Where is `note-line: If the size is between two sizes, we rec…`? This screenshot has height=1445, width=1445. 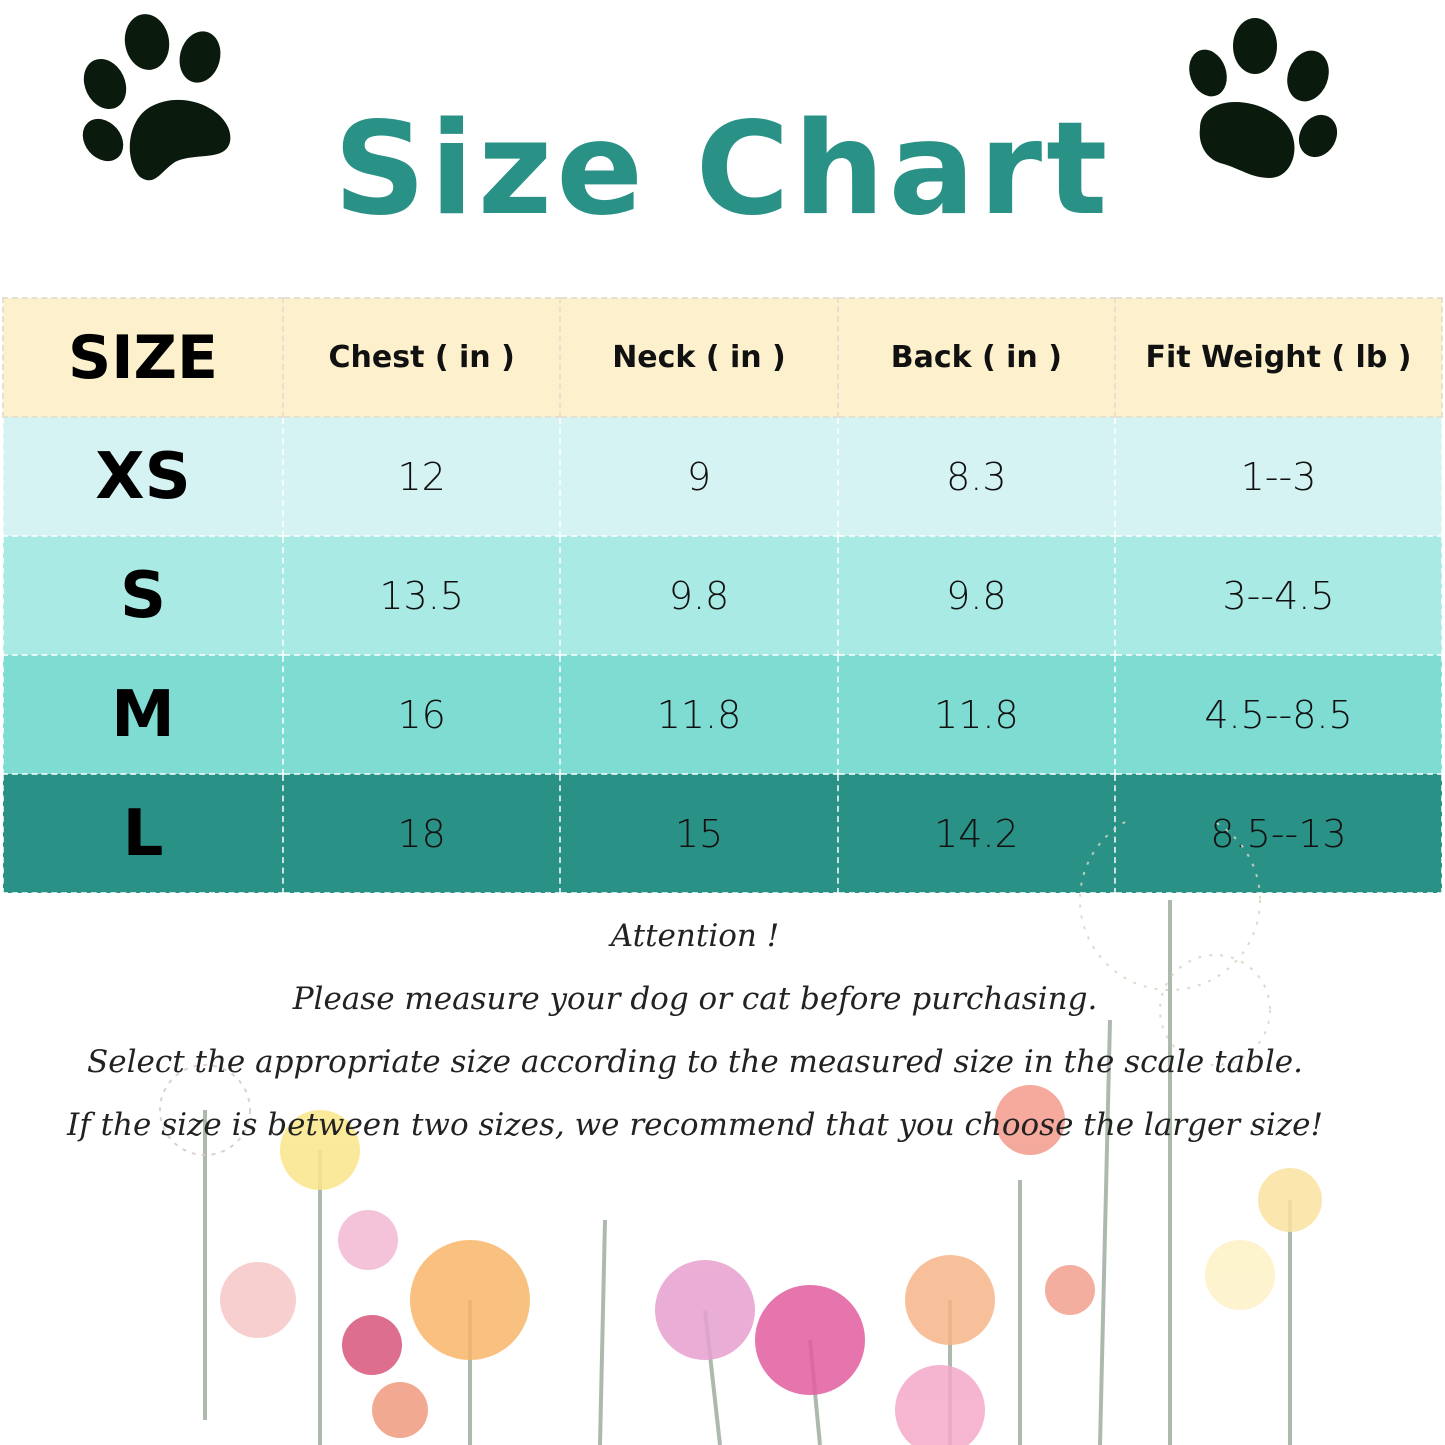
note-line: If the size is between two sizes, we rec… is located at coordinates (695, 1125).